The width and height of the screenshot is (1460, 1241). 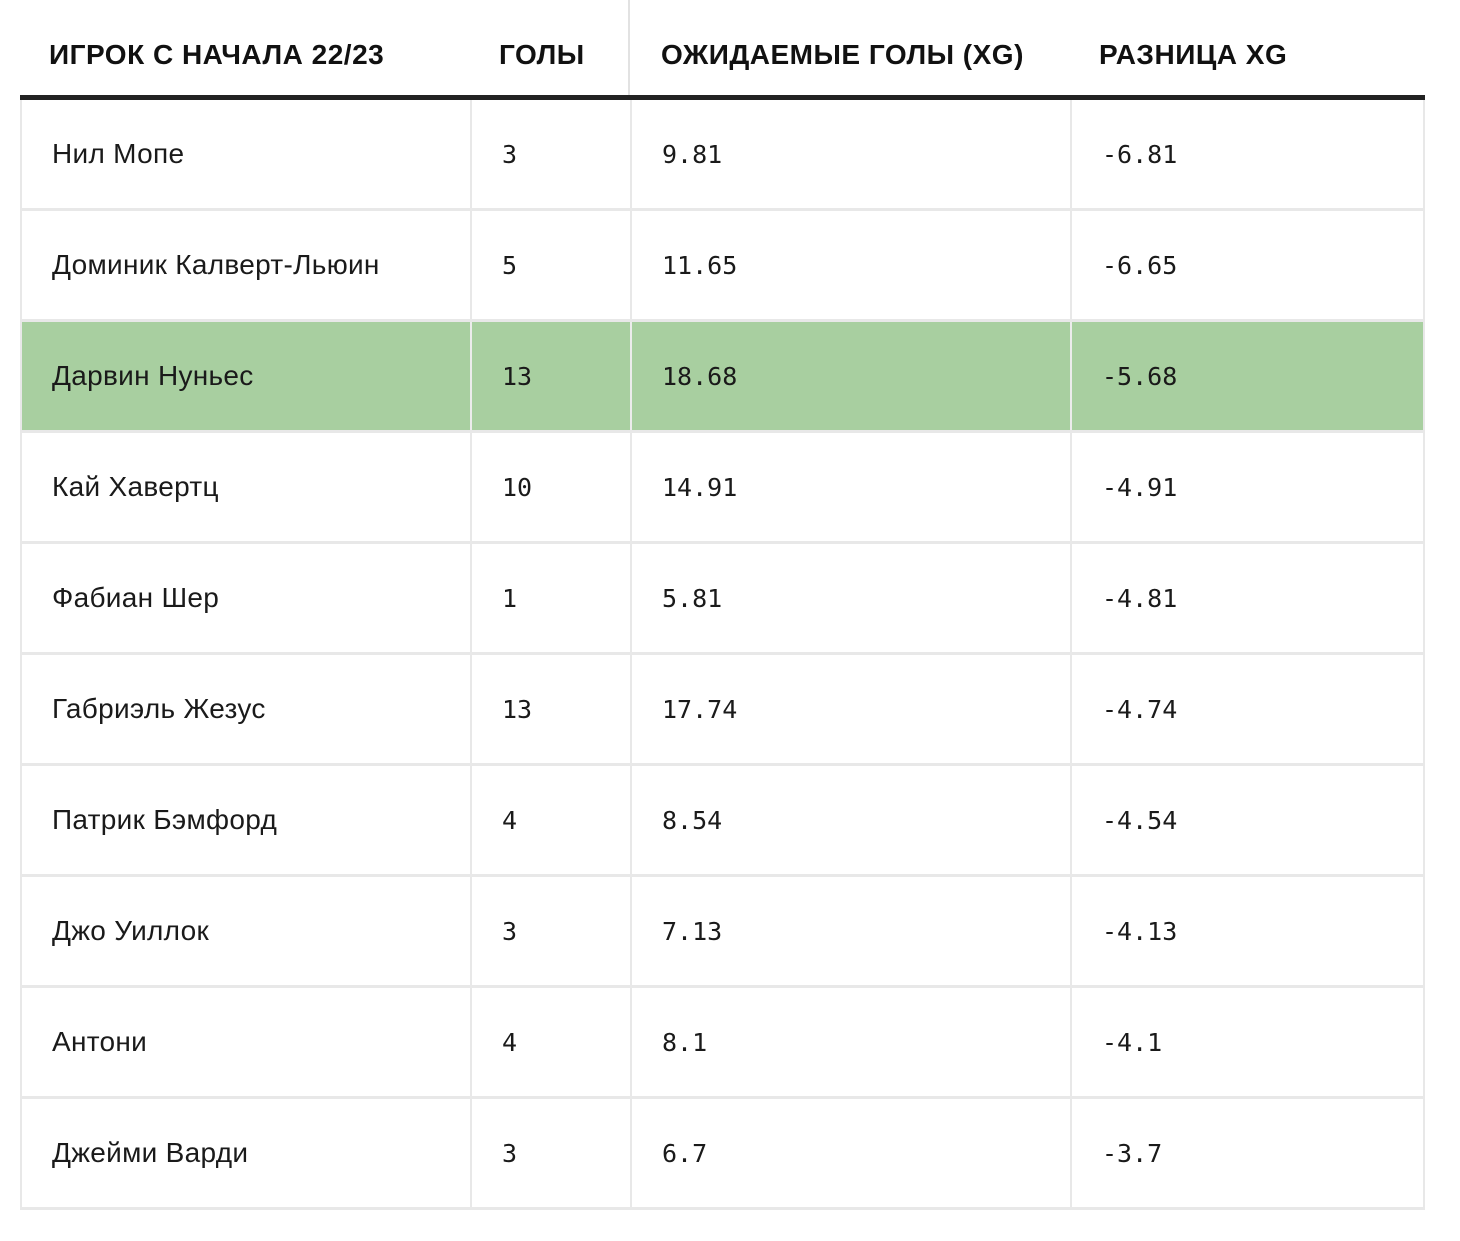 What do you see at coordinates (552, 487) in the screenshot?
I see `goals-value: 10` at bounding box center [552, 487].